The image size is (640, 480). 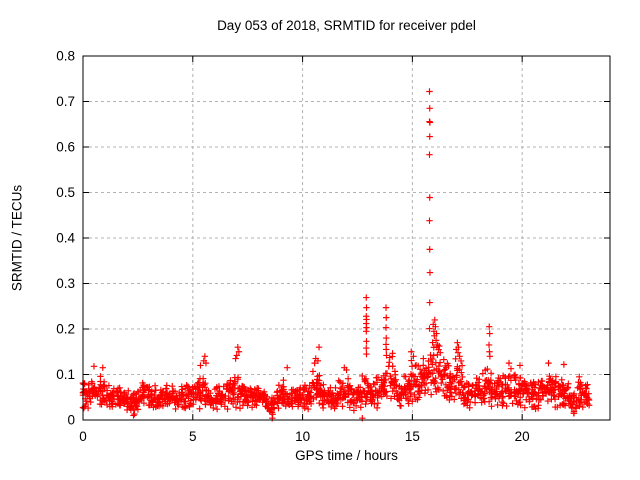 What do you see at coordinates (71, 420) in the screenshot?
I see `y-tick-label: 0` at bounding box center [71, 420].